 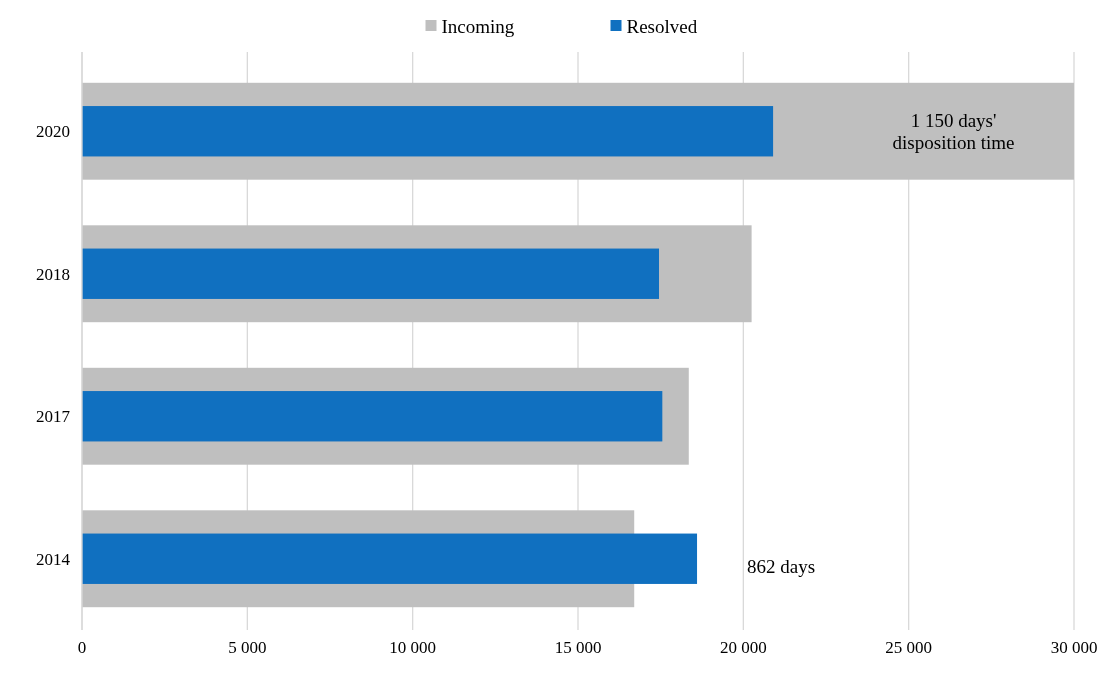 What do you see at coordinates (578, 647) in the screenshot?
I see `x-tick-label: 15 000` at bounding box center [578, 647].